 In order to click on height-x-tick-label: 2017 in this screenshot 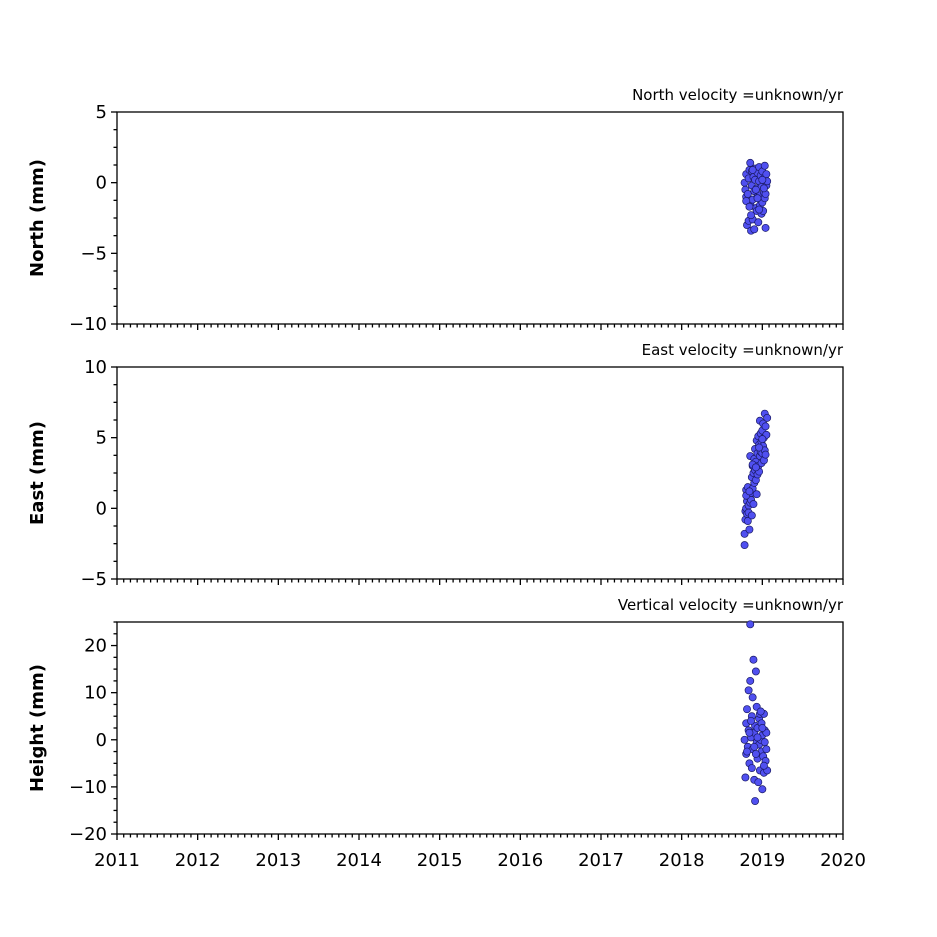, I will do `click(601, 860)`.